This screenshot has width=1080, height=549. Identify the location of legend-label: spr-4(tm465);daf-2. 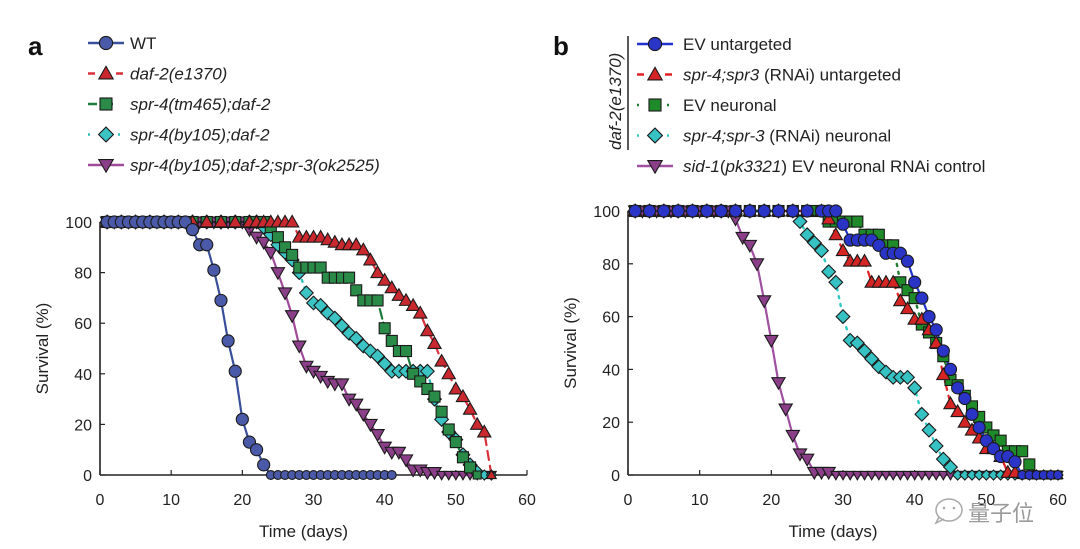
(200, 104).